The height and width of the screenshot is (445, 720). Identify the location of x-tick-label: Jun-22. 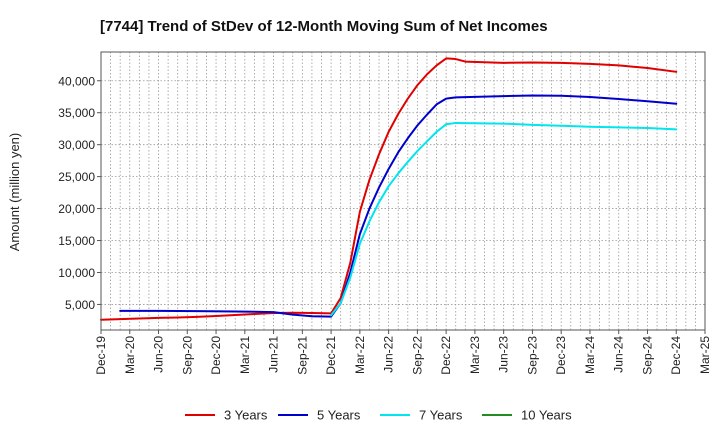
(389, 354).